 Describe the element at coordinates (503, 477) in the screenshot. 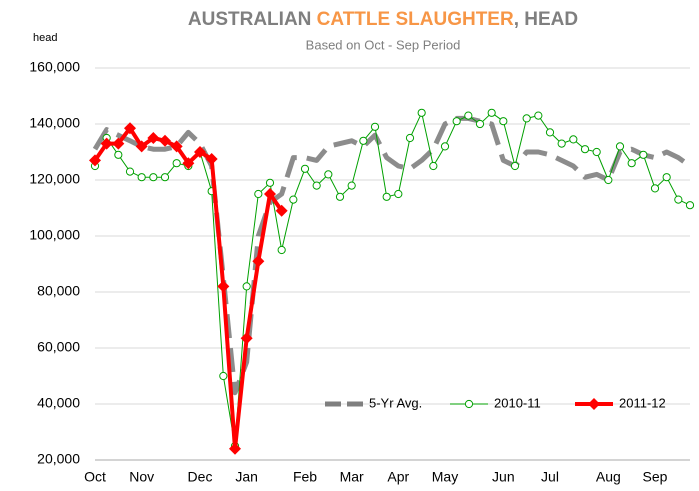

I see `x-tick-label: Jun` at that location.